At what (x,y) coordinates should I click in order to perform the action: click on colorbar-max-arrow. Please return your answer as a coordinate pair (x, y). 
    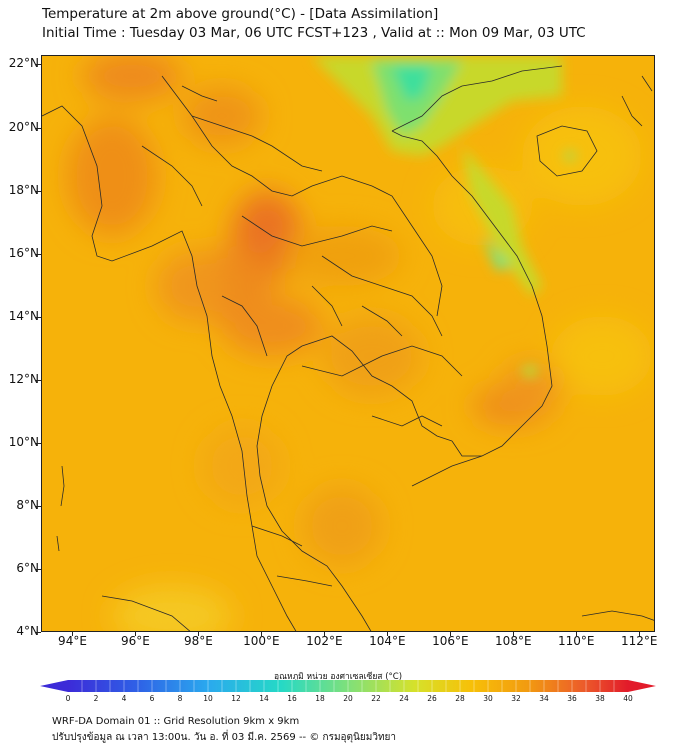
    Looking at the image, I should click on (642, 686).